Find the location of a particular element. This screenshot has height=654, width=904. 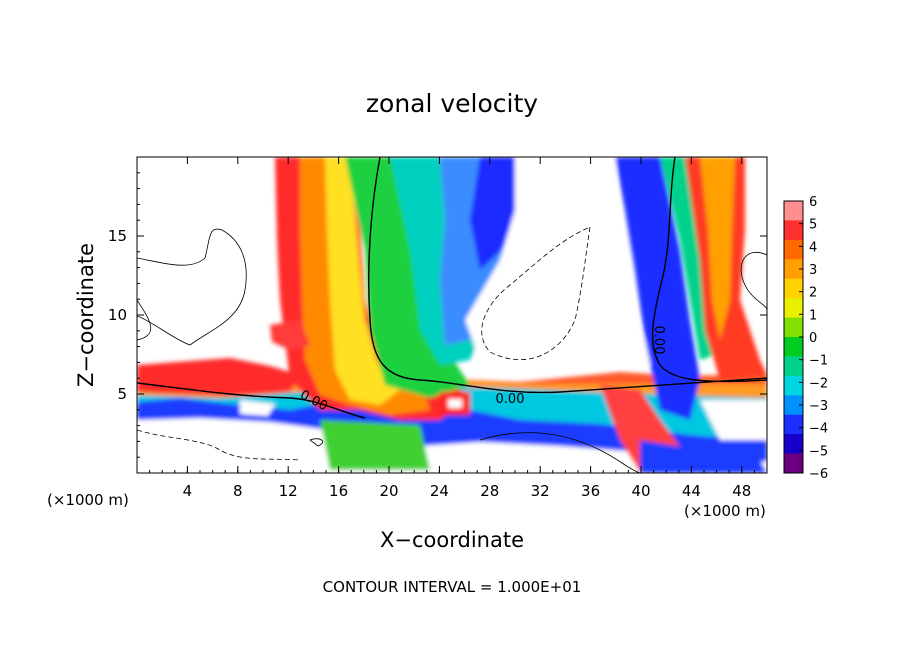

colorbar-tick-label: −5 is located at coordinates (818, 451).